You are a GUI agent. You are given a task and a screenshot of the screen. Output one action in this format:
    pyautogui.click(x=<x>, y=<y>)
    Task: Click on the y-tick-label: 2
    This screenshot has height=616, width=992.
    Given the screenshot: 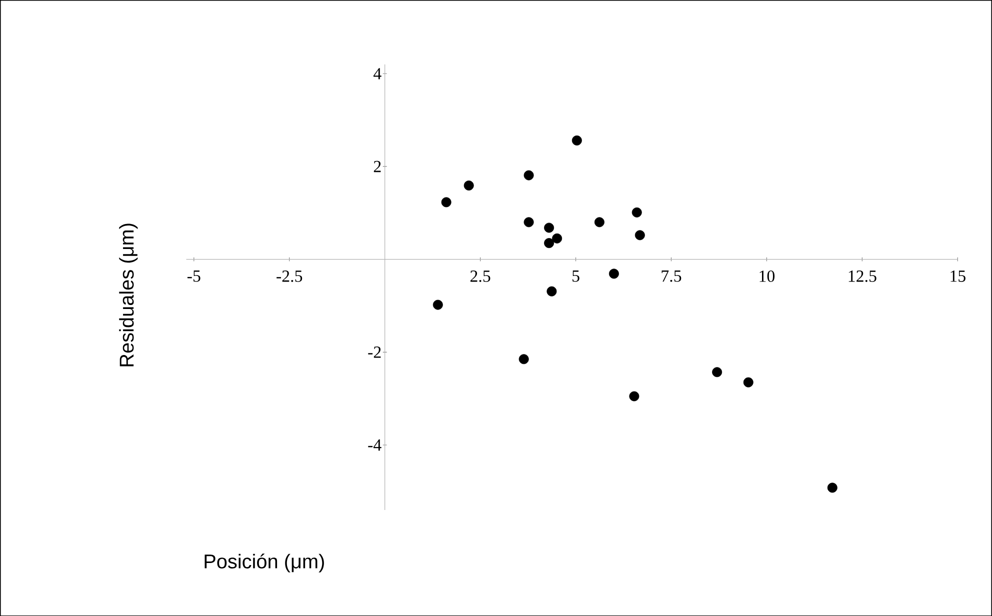 What is the action you would take?
    pyautogui.click(x=377, y=166)
    